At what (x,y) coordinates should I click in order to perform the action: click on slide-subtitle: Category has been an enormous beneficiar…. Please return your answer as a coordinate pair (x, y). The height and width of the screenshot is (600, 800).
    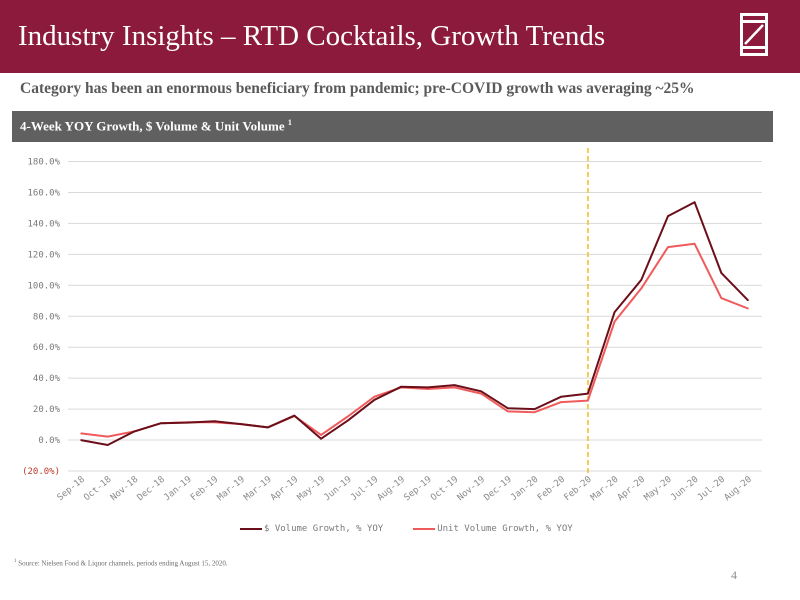
    Looking at the image, I should click on (357, 88).